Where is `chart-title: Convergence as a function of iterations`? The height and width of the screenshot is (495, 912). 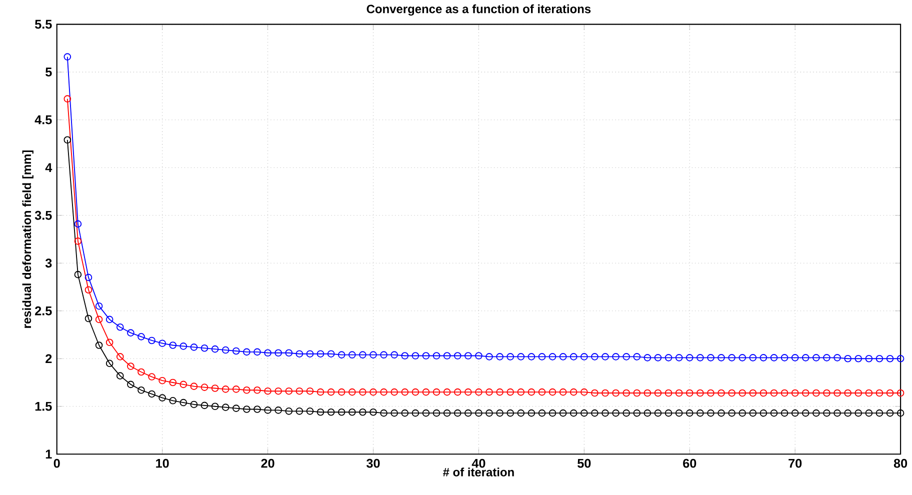
chart-title: Convergence as a function of iterations is located at coordinates (478, 10).